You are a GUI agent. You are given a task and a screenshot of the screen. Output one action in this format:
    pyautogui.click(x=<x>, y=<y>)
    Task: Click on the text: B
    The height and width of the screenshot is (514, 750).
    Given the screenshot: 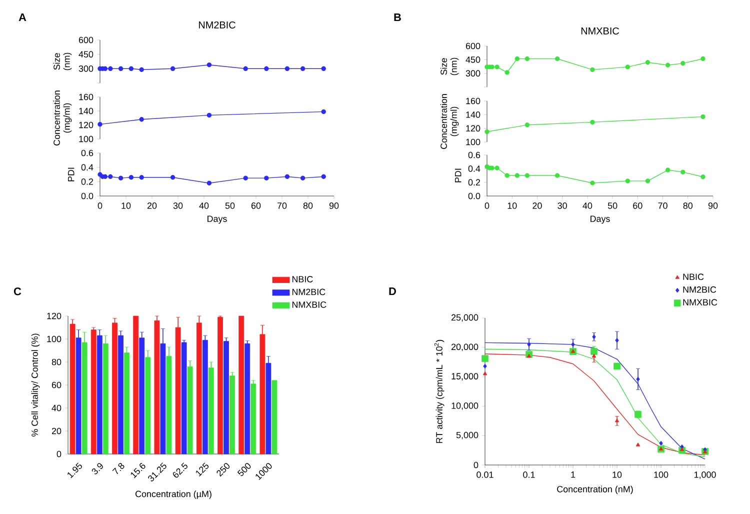 What is the action you would take?
    pyautogui.click(x=397, y=18)
    